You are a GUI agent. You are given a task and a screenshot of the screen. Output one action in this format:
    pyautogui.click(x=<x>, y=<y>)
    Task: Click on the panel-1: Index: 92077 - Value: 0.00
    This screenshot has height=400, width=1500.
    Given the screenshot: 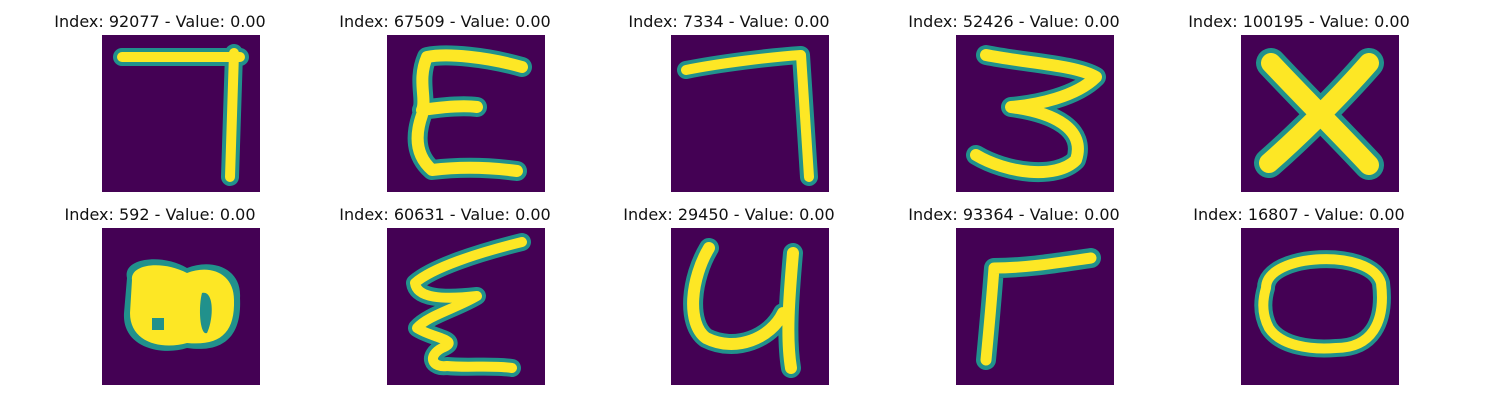 What is the action you would take?
    pyautogui.click(x=160, y=96)
    